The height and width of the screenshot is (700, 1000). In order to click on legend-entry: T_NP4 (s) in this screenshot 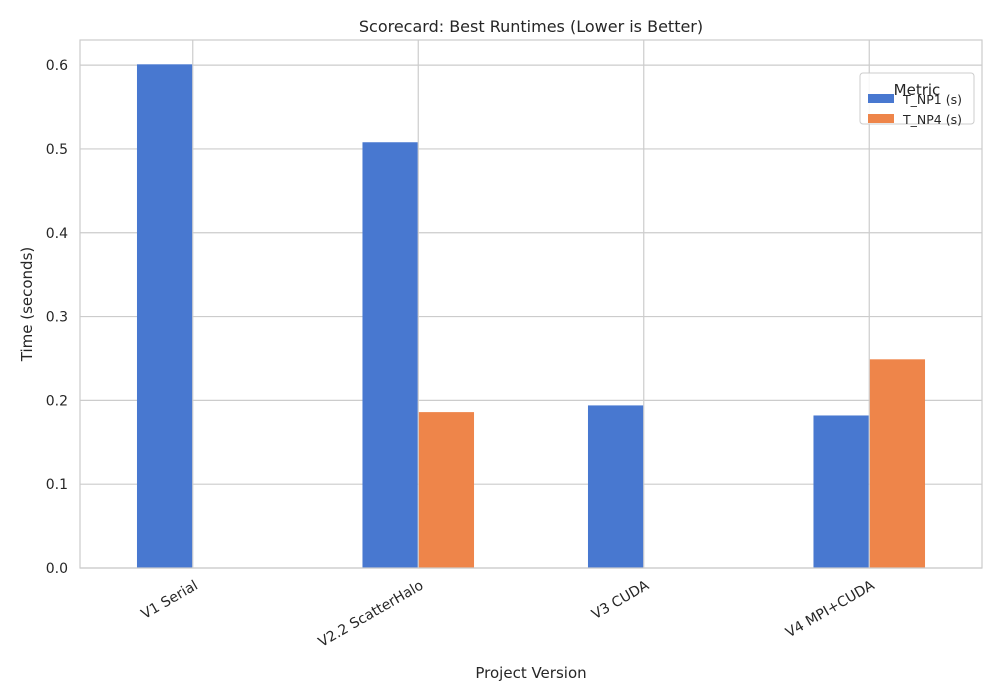, I will do `click(932, 119)`.